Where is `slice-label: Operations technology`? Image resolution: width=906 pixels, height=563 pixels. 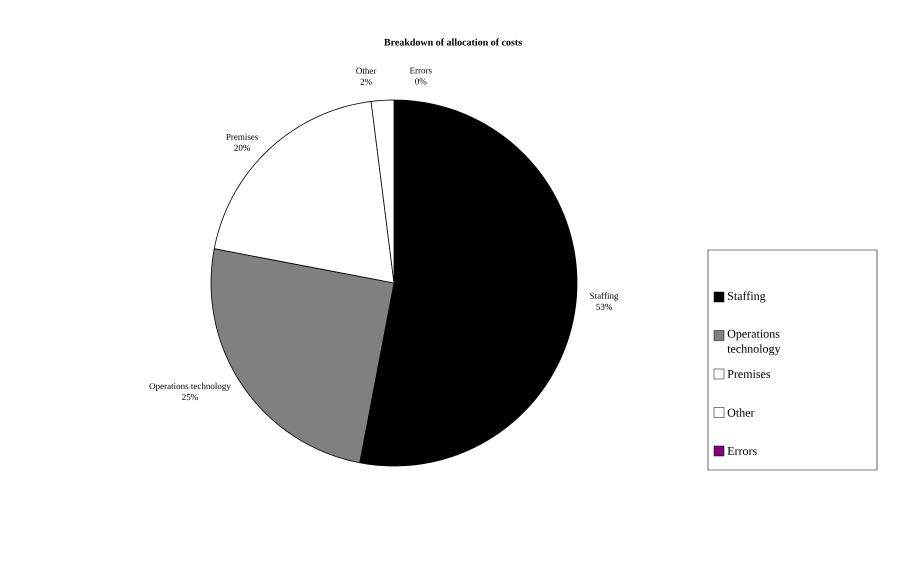
slice-label: Operations technology is located at coordinates (190, 386).